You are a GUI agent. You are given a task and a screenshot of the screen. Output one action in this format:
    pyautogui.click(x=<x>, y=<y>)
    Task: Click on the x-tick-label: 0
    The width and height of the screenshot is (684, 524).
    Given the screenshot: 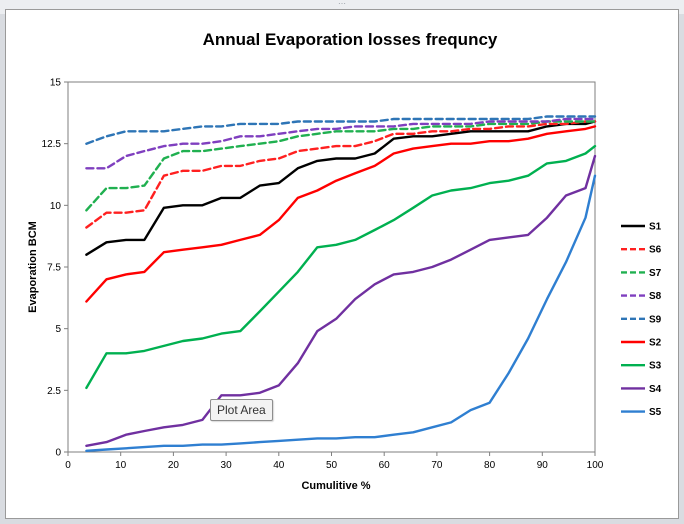 What is the action you would take?
    pyautogui.click(x=68, y=465)
    